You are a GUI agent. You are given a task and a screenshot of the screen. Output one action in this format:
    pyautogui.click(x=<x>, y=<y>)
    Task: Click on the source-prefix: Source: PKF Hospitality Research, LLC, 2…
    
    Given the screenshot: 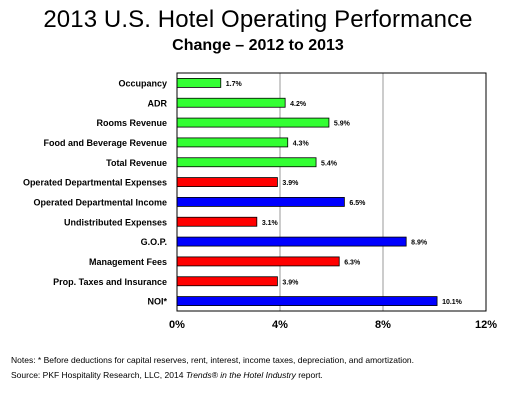 What is the action you would take?
    pyautogui.click(x=98, y=375)
    